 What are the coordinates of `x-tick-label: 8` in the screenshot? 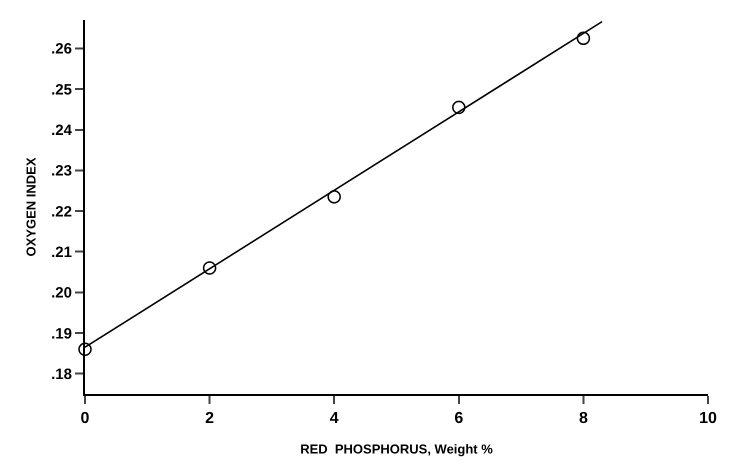 It's located at (583, 419).